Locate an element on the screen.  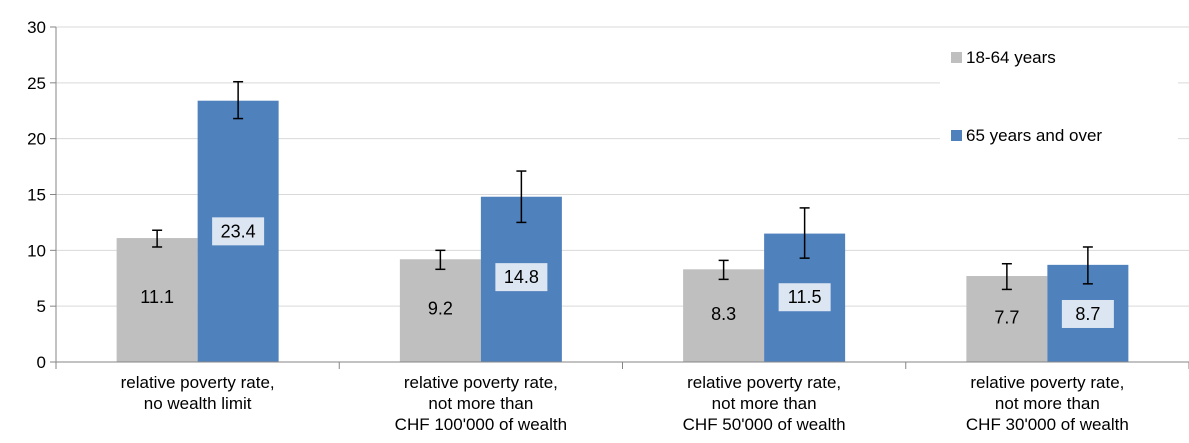
data-label: 8.3 is located at coordinates (723, 314).